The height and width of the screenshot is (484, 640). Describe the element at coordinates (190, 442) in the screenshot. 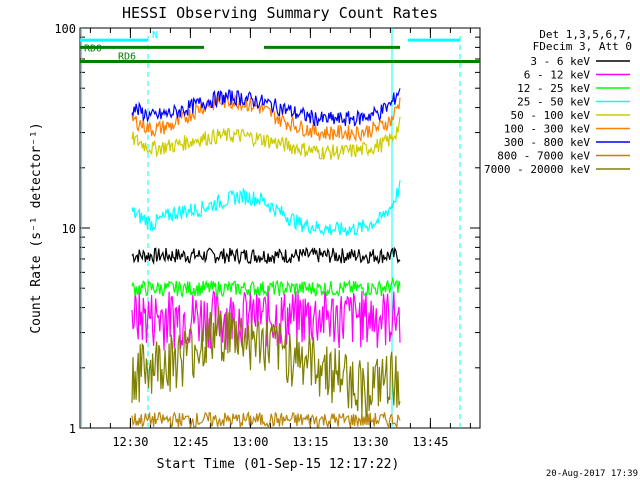

I see `x-tick-label: 12:45` at that location.